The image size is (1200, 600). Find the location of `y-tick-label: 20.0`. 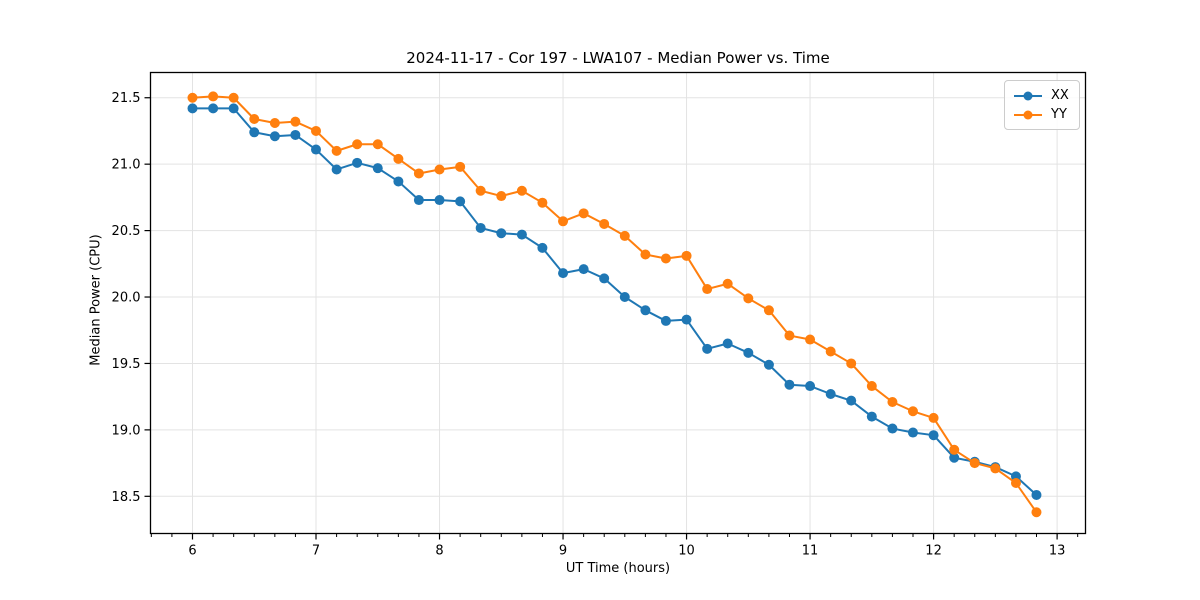

y-tick-label: 20.0 is located at coordinates (126, 298).